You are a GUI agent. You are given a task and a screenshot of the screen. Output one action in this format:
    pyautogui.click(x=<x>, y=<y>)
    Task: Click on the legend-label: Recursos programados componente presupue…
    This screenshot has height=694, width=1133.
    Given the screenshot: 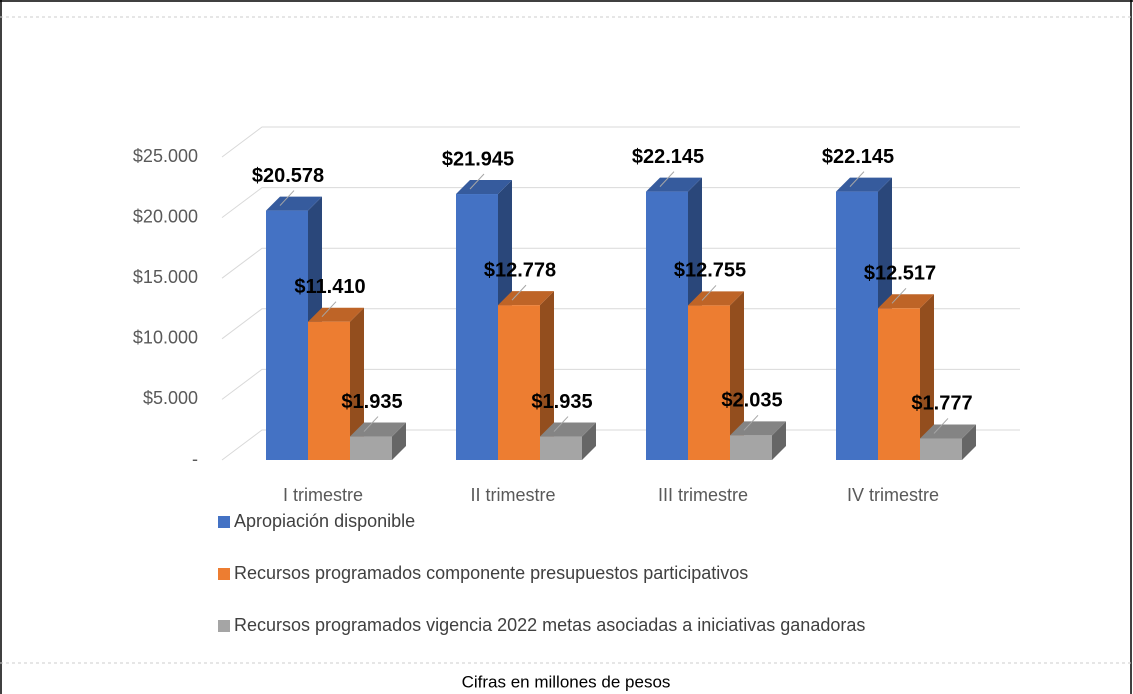 What is the action you would take?
    pyautogui.click(x=491, y=573)
    